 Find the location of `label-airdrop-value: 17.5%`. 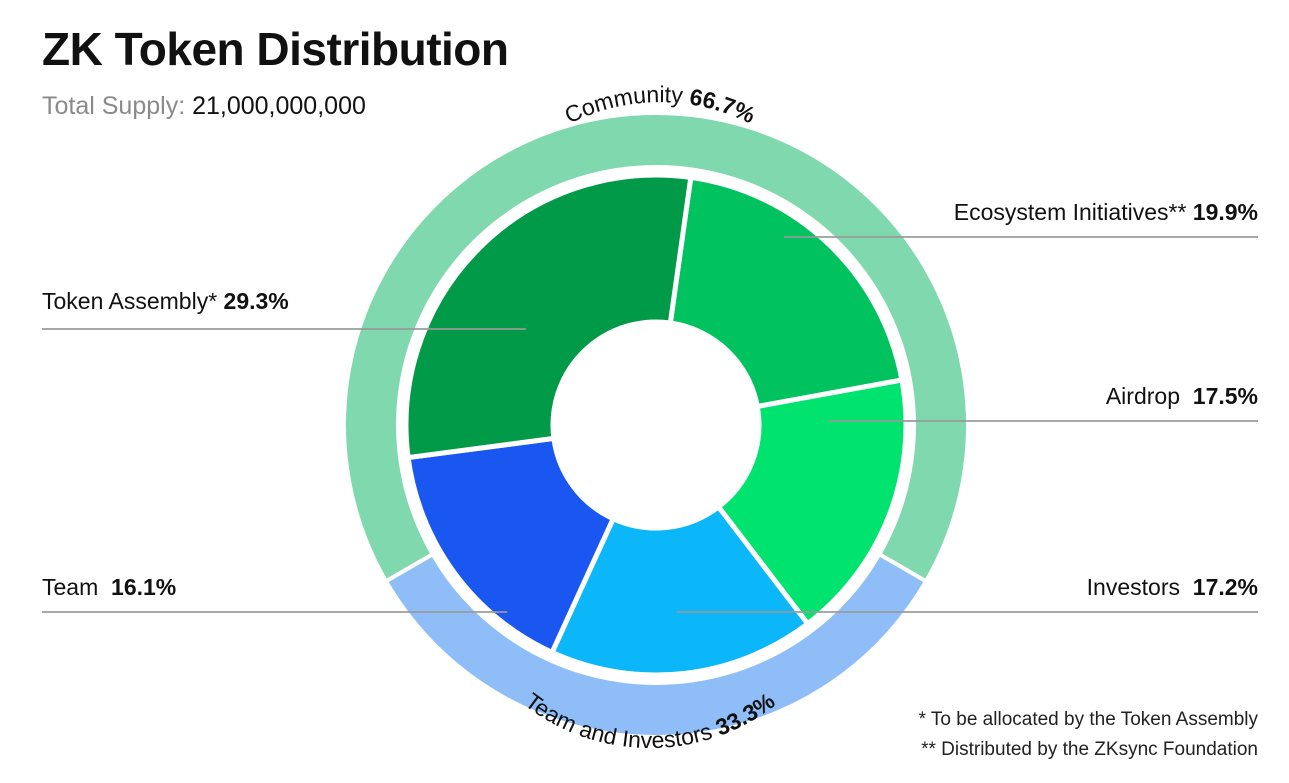

label-airdrop-value: 17.5% is located at coordinates (1225, 396).